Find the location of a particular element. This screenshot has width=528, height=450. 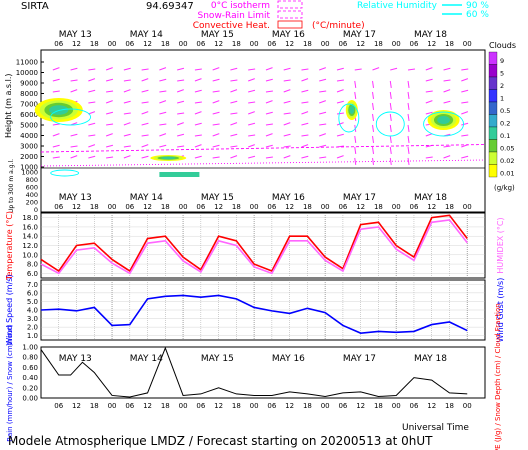

series-line is located at coordinates (254, 372).